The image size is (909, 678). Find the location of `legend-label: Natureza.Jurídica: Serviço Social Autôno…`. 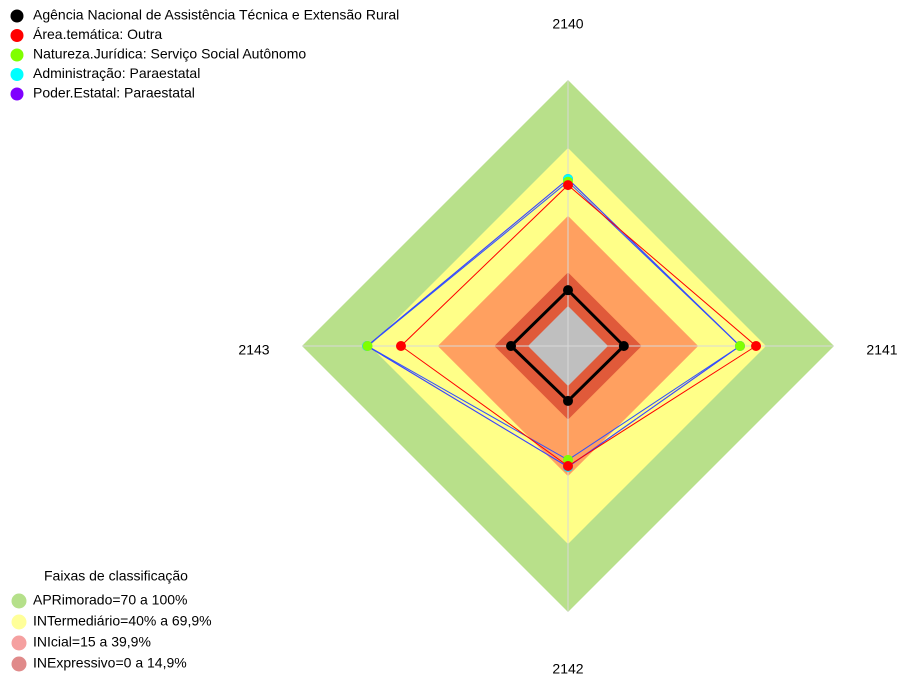

legend-label: Natureza.Jurídica: Serviço Social Autôno… is located at coordinates (169, 54).